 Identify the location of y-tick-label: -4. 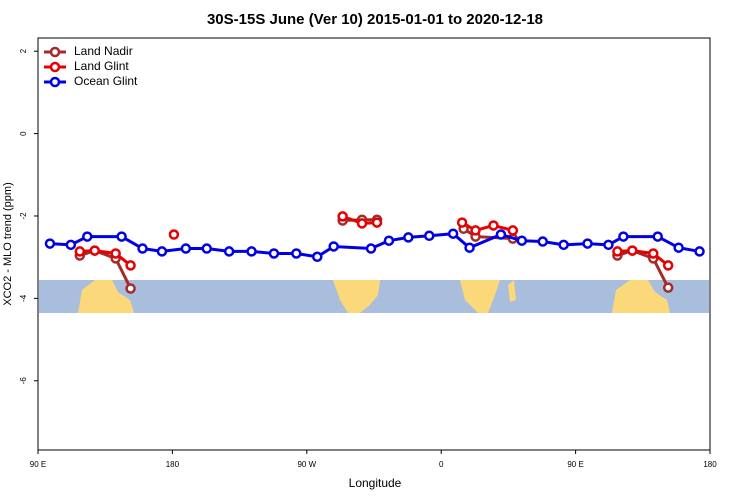
(23, 298).